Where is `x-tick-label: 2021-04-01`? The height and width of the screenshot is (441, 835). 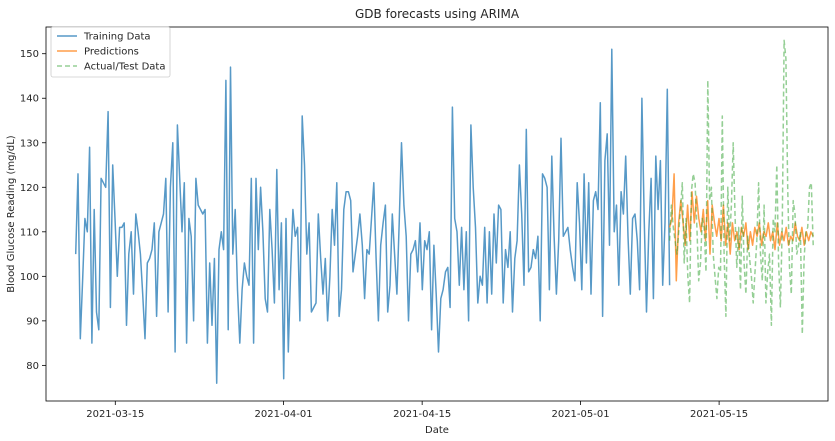
x-tick-label: 2021-04-01 is located at coordinates (284, 414).